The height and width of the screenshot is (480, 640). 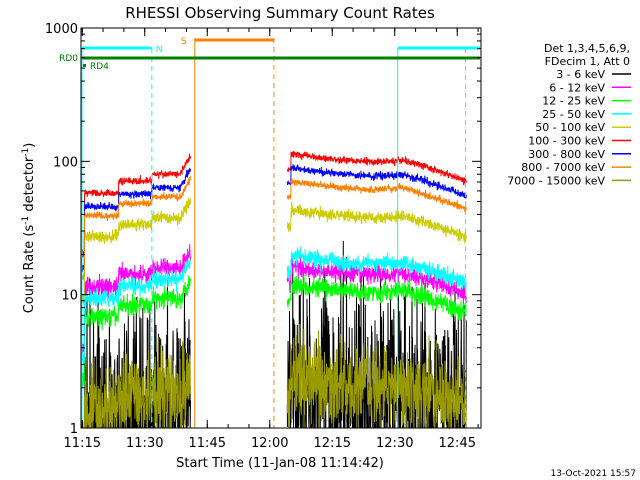 What do you see at coordinates (65, 162) in the screenshot?
I see `y-tick-label-2: 100` at bounding box center [65, 162].